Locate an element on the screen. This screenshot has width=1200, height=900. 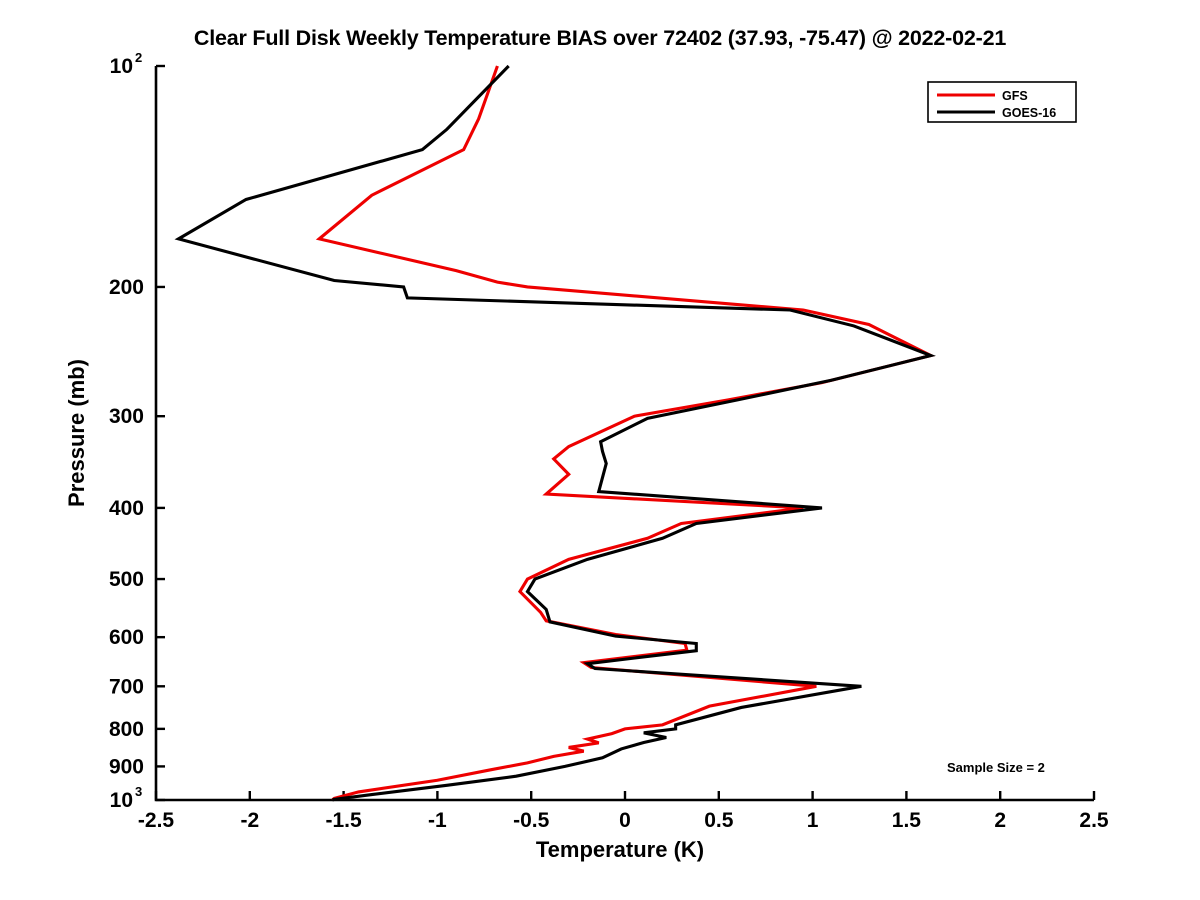
svg-text: 2 is located at coordinates (138, 57).